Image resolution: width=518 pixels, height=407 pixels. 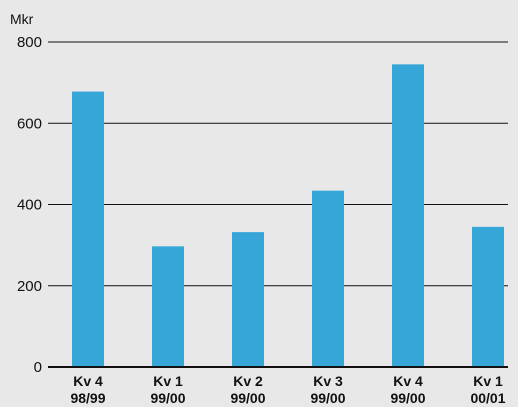 I want to click on x-tick-label: Kv 1 99/00, so click(x=167, y=389).